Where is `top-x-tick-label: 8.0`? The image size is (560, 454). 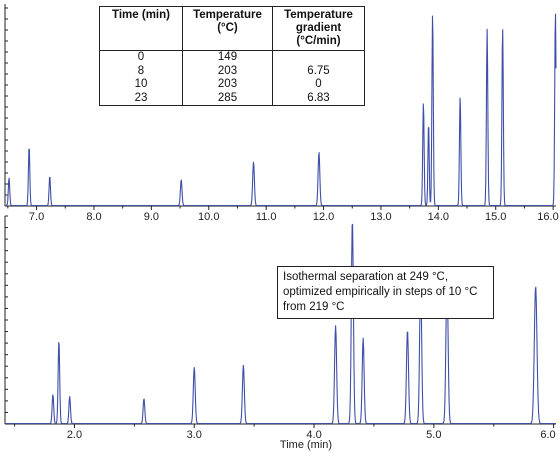 top-x-tick-label: 8.0 is located at coordinates (93, 217).